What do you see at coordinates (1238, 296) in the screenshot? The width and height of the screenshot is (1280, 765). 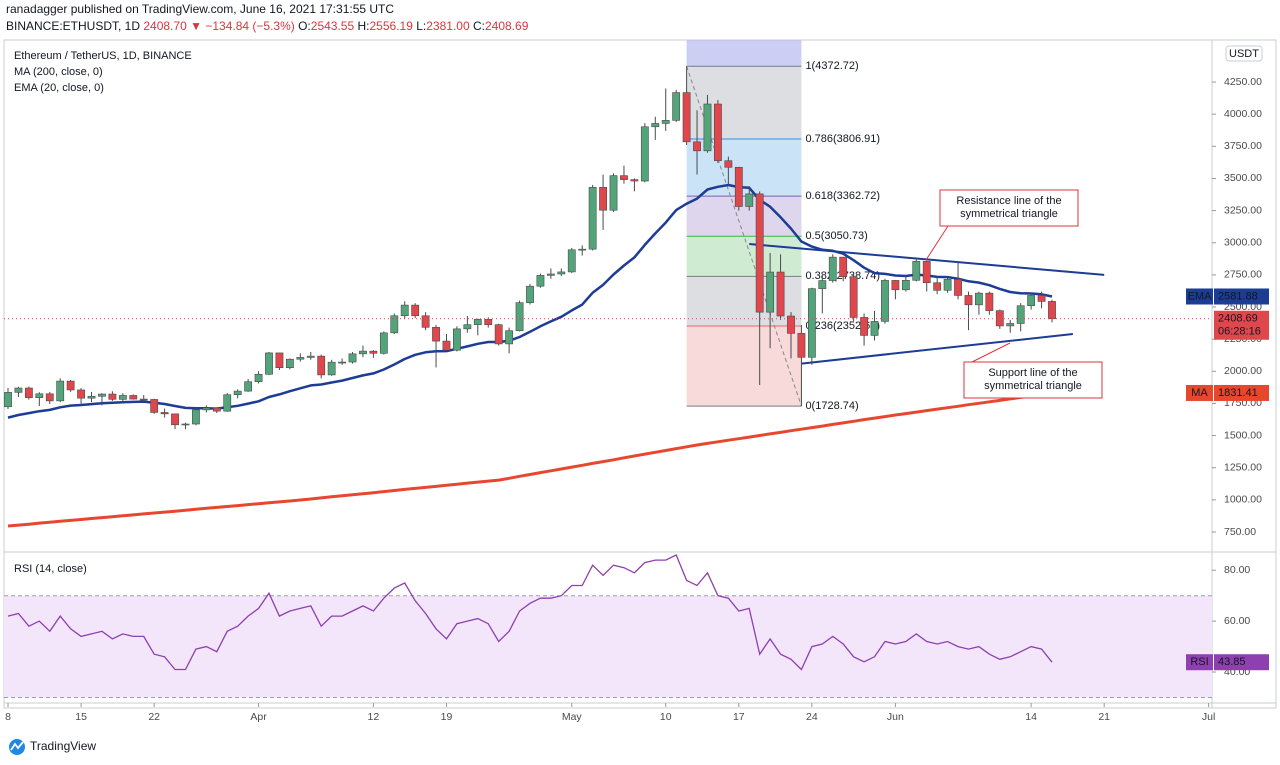 I see `series-value: 2581.88` at bounding box center [1238, 296].